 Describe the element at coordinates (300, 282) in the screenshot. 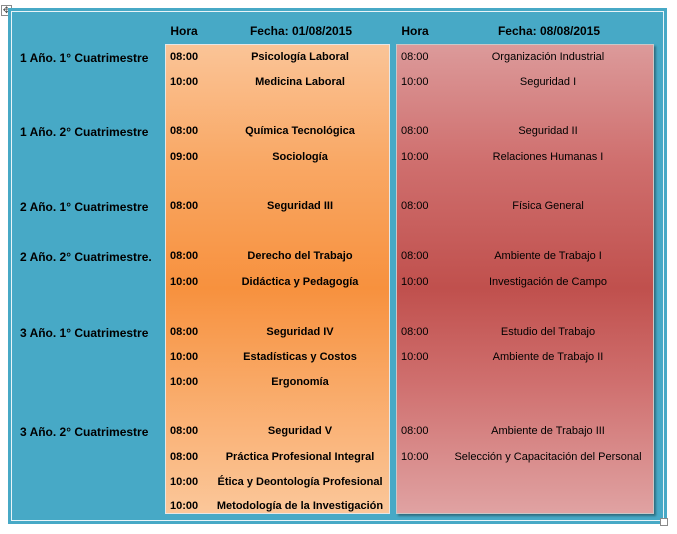

I see `first-date-subject: Didáctica y Pedagogía` at that location.